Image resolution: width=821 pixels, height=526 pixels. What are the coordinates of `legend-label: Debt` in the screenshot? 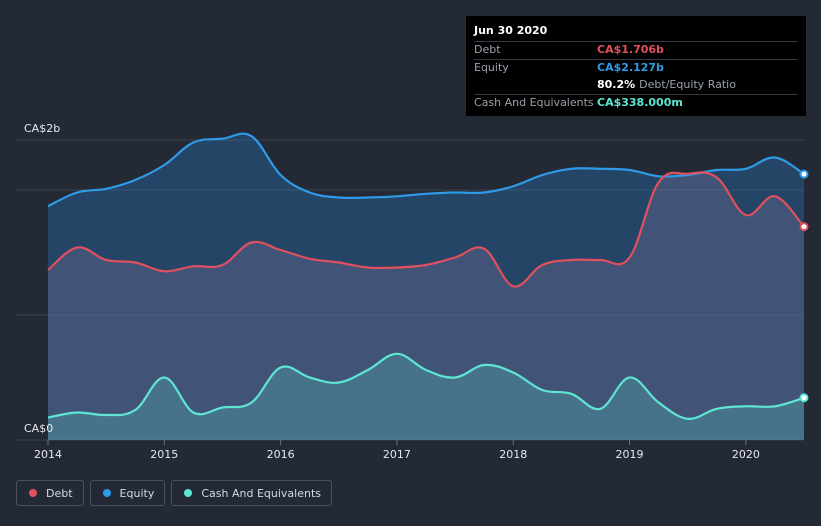 It's located at (59, 493).